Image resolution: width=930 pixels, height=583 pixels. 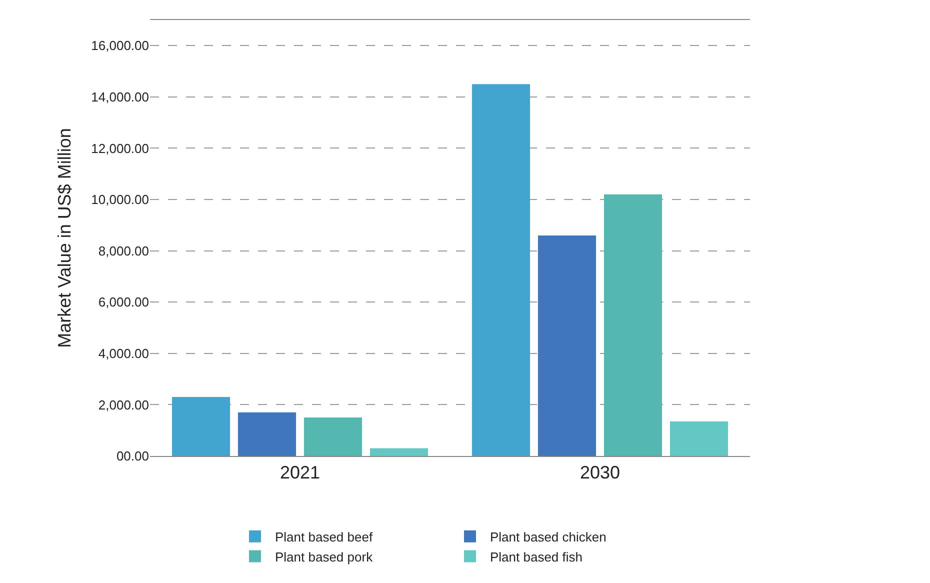 I want to click on legend-label: Plant based beef, so click(x=324, y=536).